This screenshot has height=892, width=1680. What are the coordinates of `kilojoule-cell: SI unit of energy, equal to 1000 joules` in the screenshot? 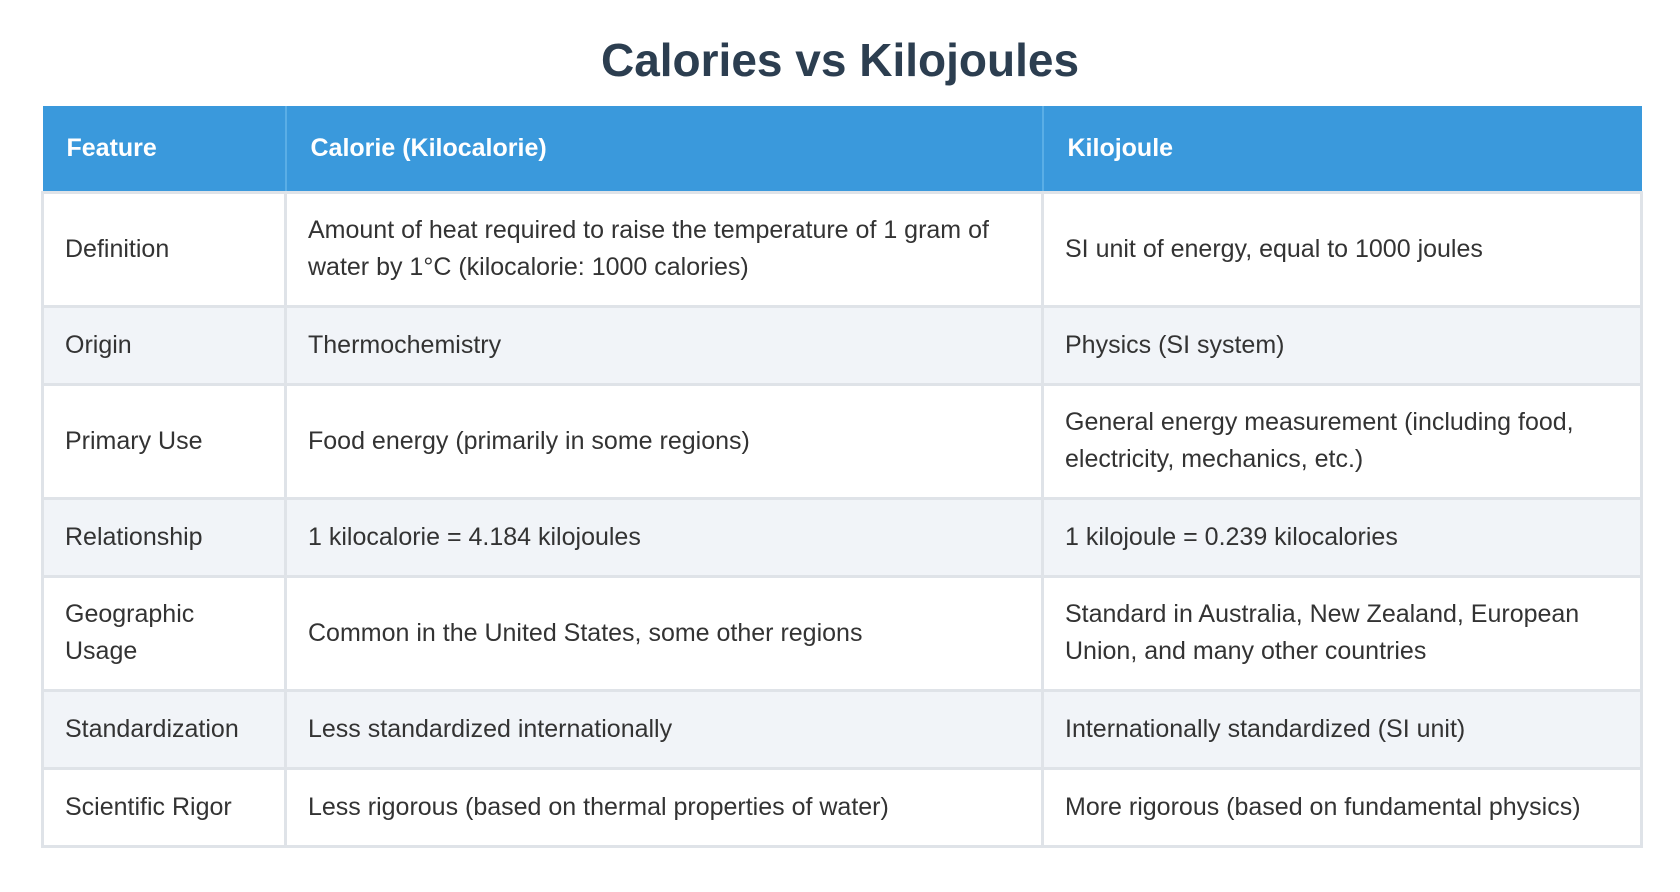 It's located at (1342, 249).